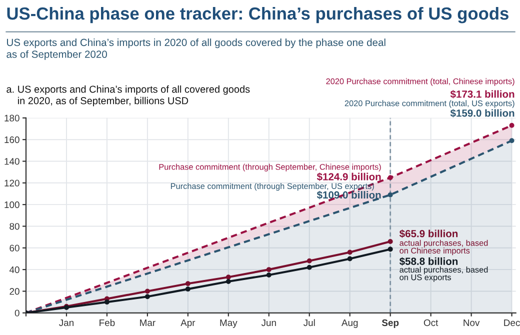 The width and height of the screenshot is (520, 335). Describe the element at coordinates (431, 322) in the screenshot. I see `x-tick-label: Oct` at that location.